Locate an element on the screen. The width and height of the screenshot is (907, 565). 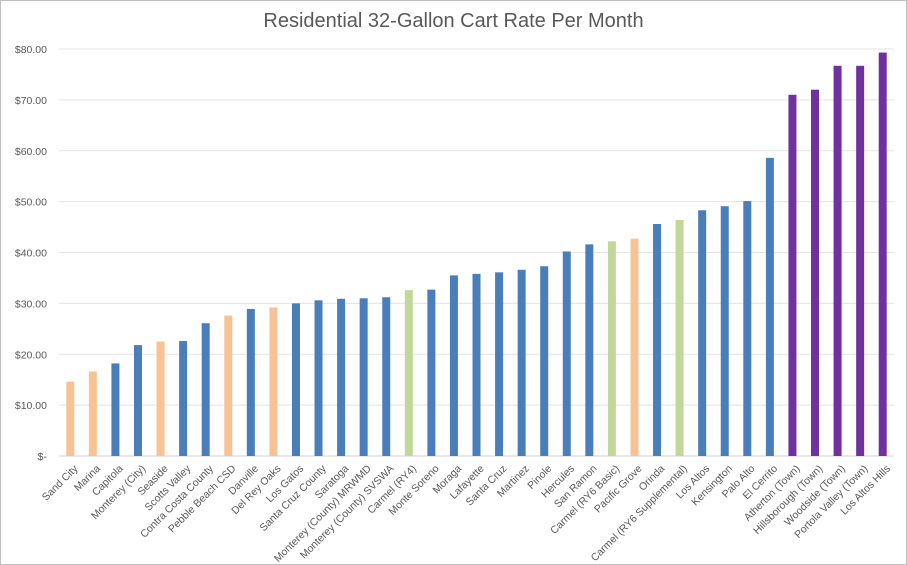
y-tick-label: $30.00 is located at coordinates (31, 304).